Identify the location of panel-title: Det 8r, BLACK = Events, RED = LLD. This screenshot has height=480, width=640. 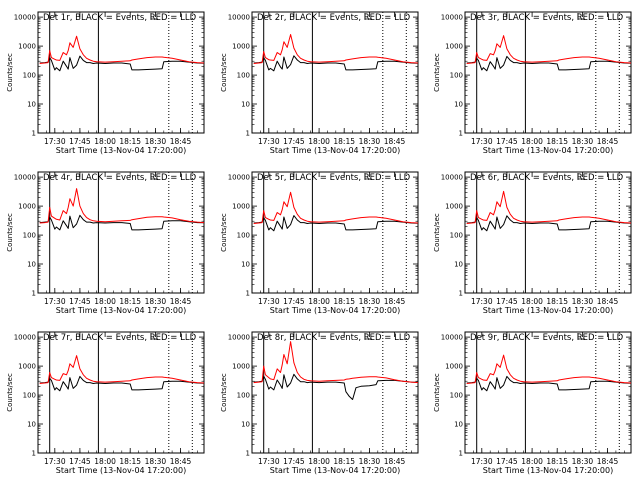
(334, 338).